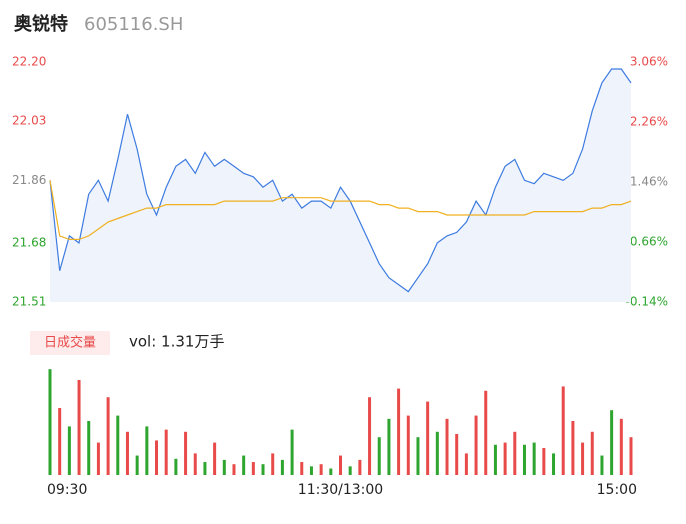 This screenshot has height=524, width=686. What do you see at coordinates (649, 122) in the screenshot?
I see `y2-tick-label: 2.26%` at bounding box center [649, 122].